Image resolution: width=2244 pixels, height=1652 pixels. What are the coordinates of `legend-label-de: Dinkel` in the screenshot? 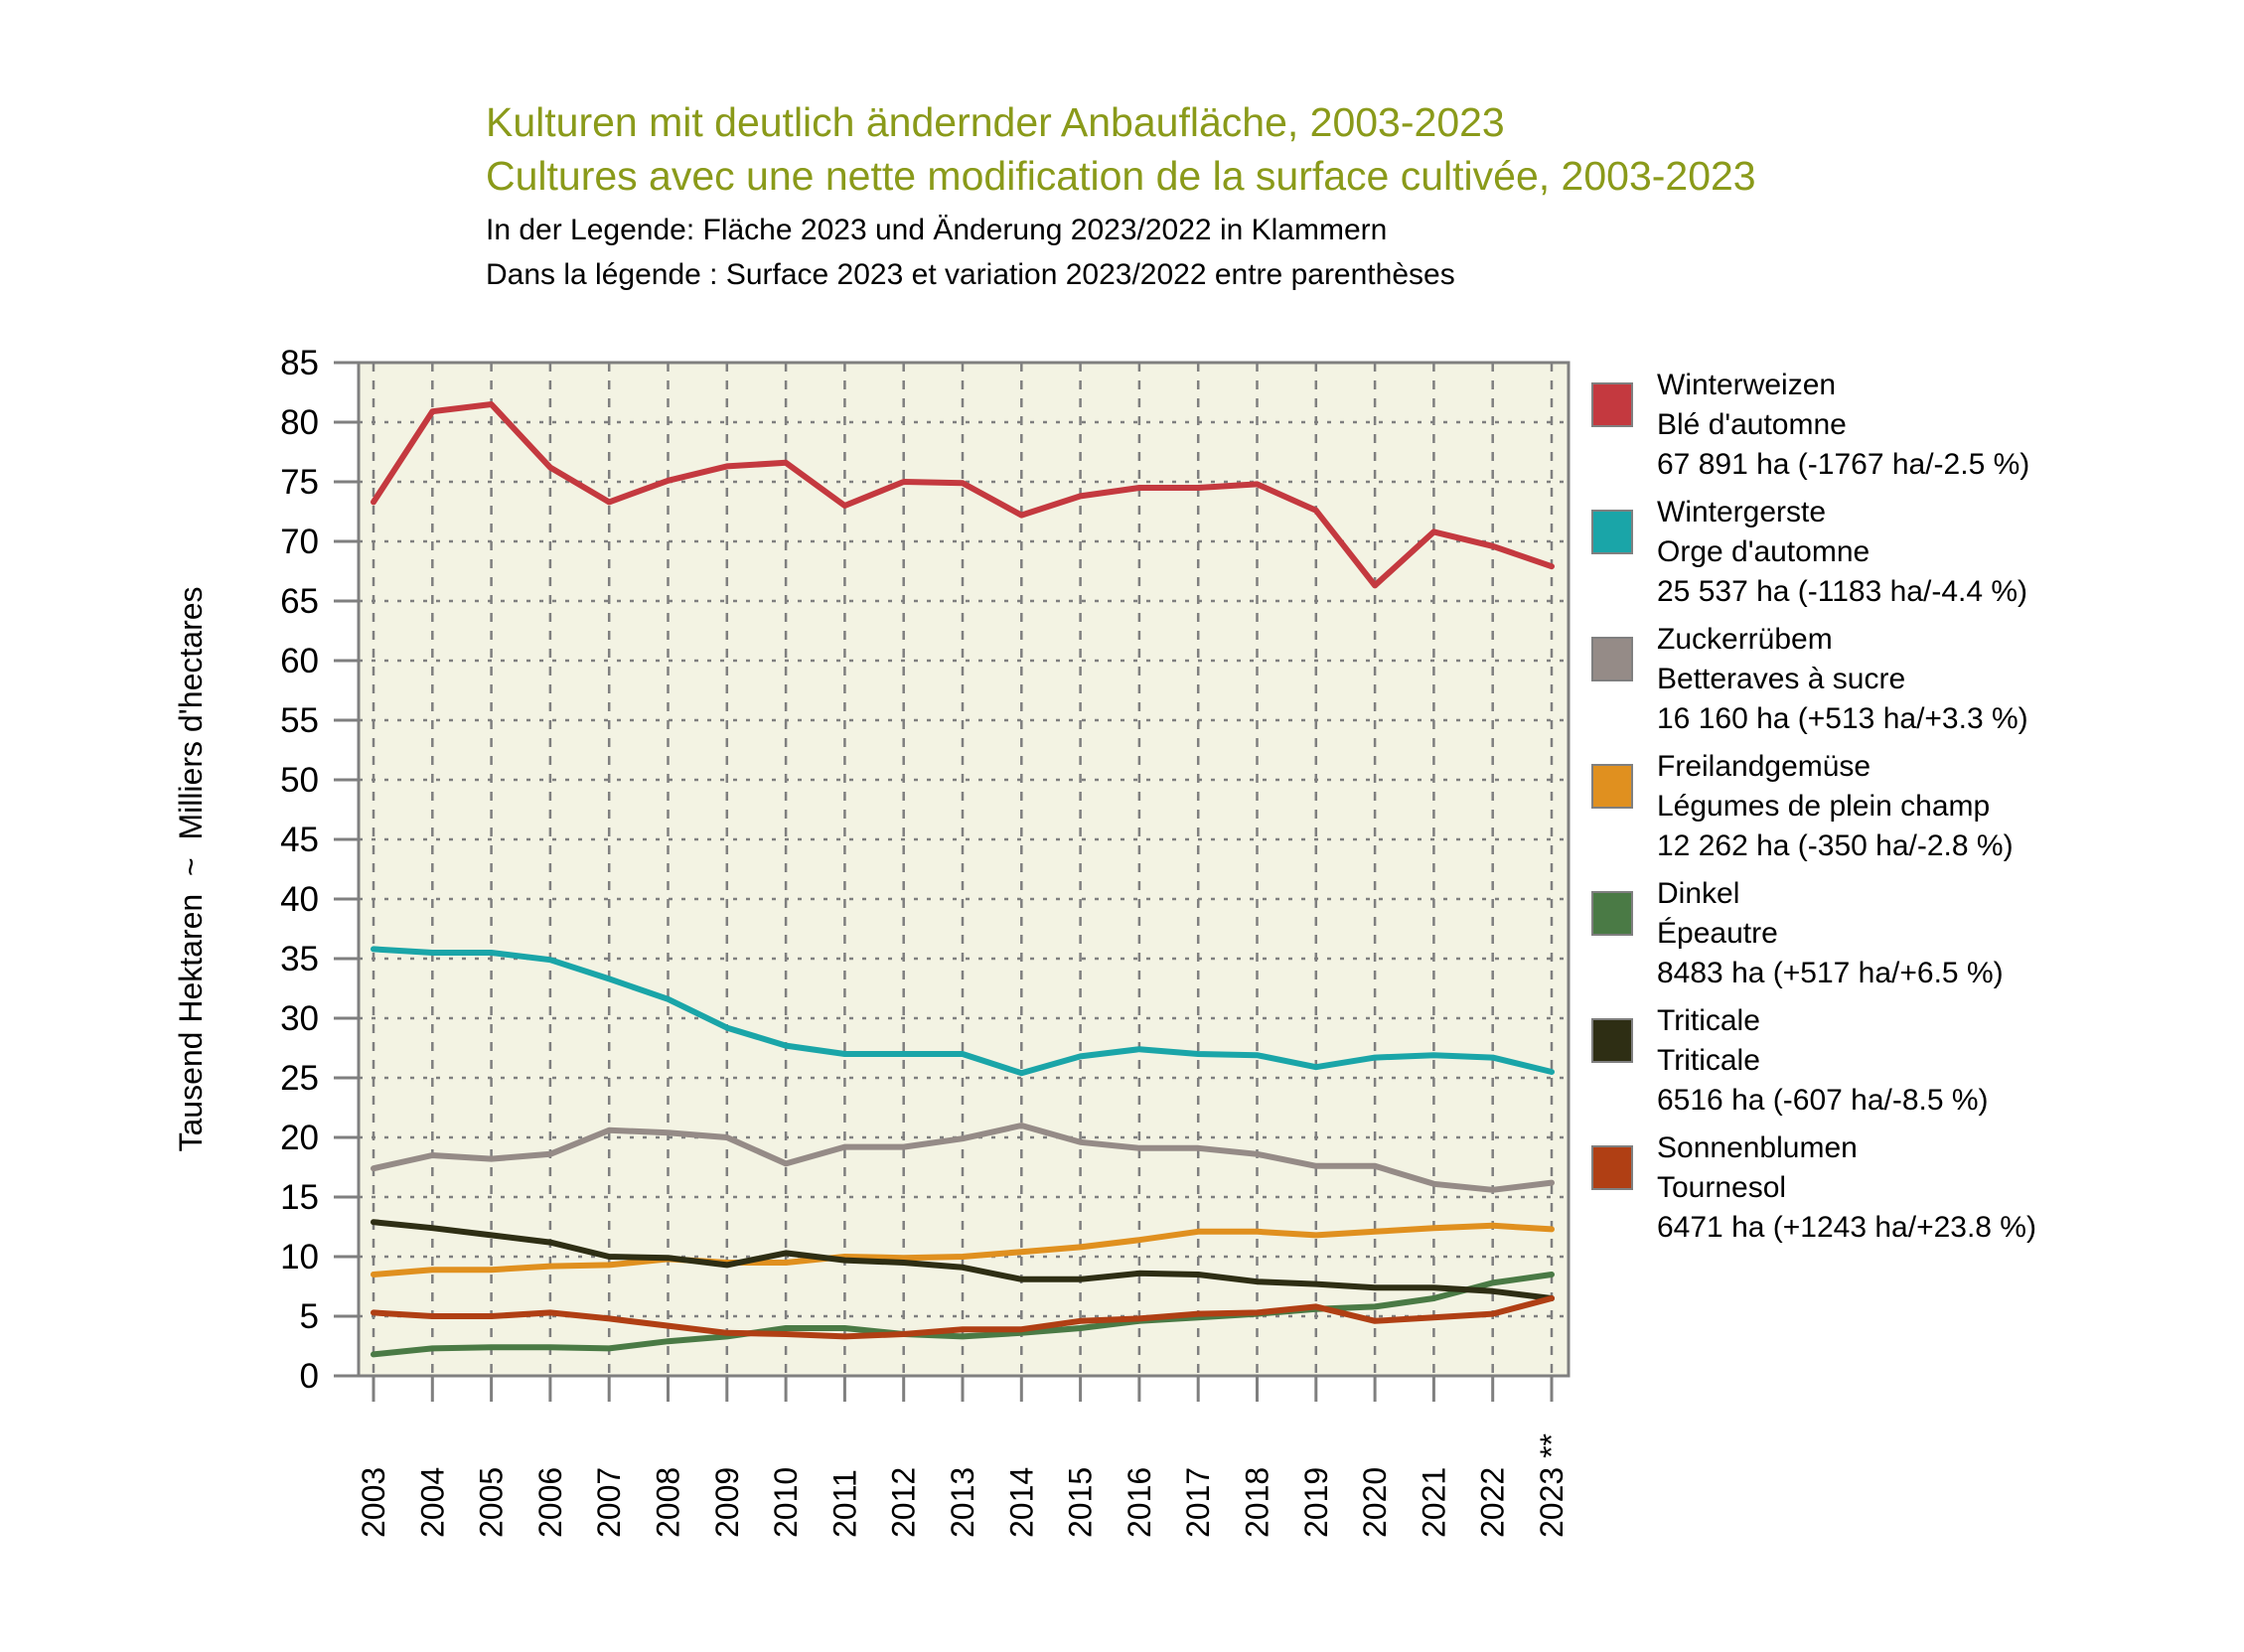 It's located at (1698, 894).